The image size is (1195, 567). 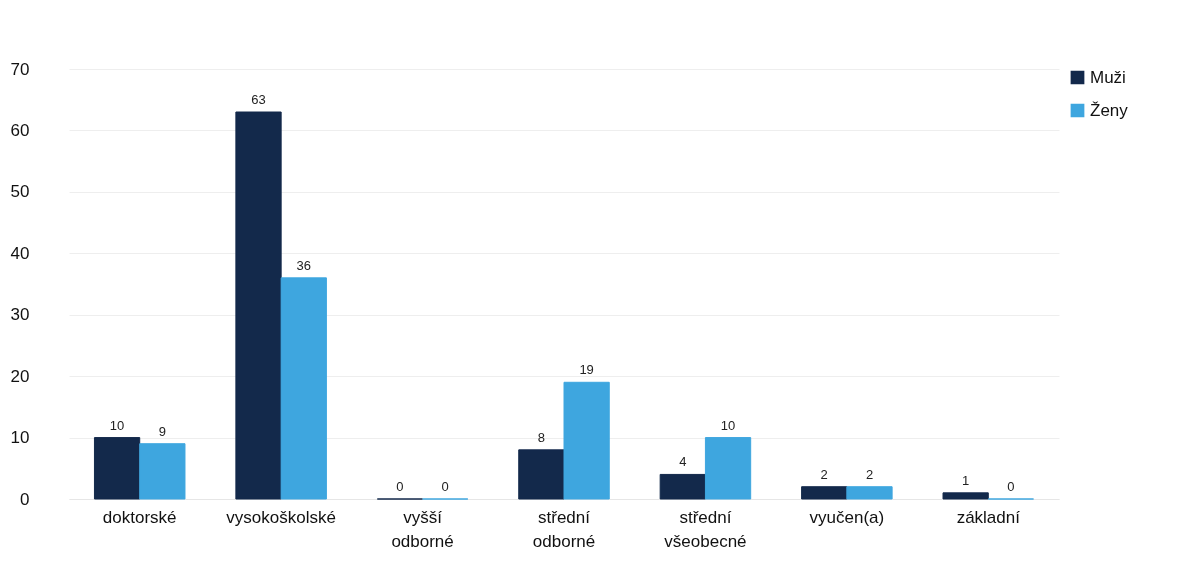 I want to click on y-tick-label: 30, so click(x=20, y=315).